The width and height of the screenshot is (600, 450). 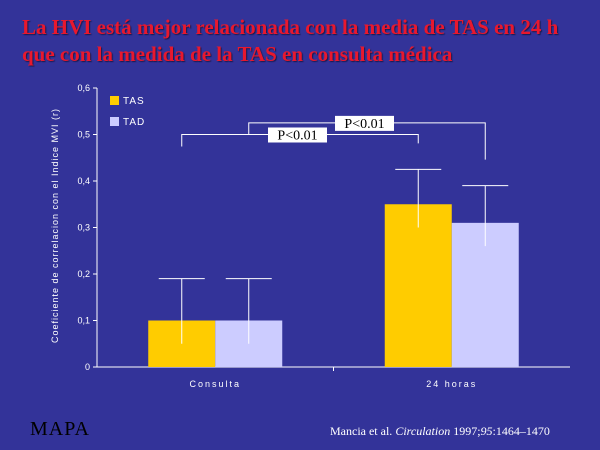 I want to click on chart-annotations: P<0.01 P<0.01, so click(x=333, y=137).